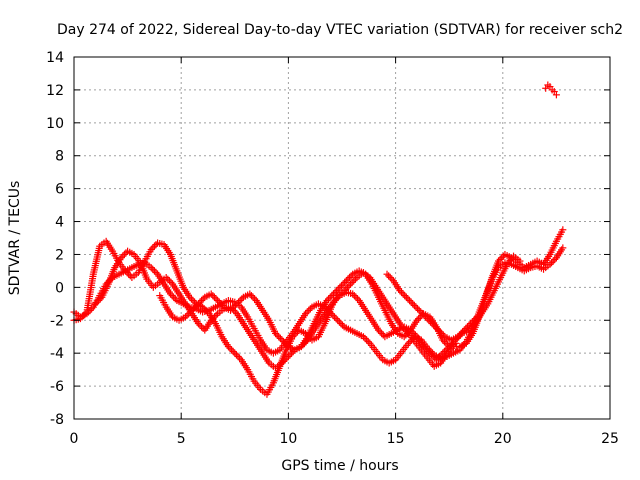 This screenshot has width=640, height=480. Describe the element at coordinates (55, 58) in the screenshot. I see `y-tick-label: 14` at that location.